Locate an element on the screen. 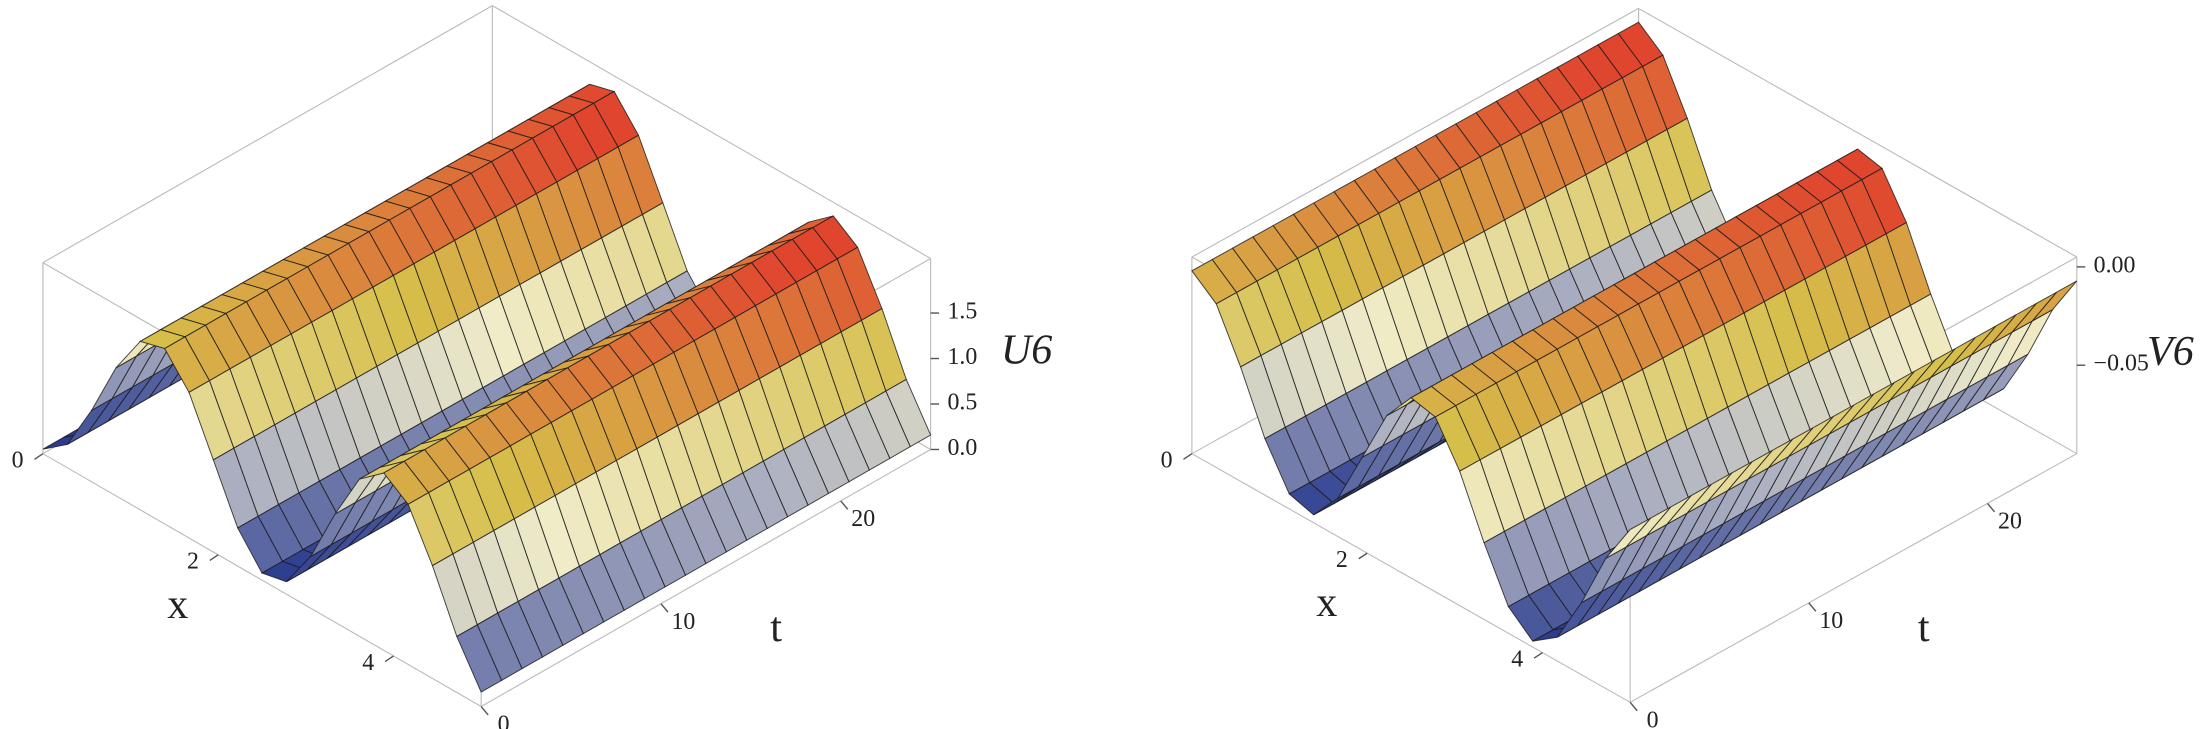  z-tick-label: 0.0 is located at coordinates (962, 448).